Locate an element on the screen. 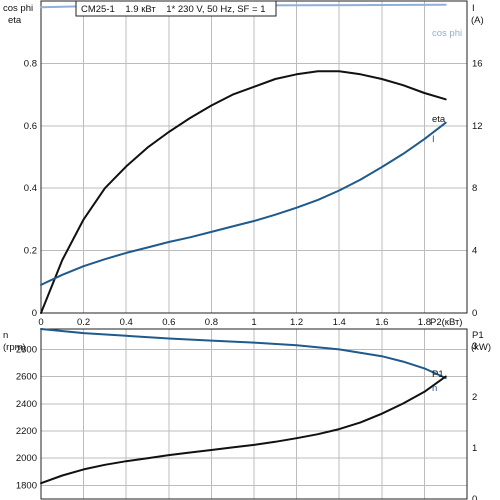 Image resolution: width=500 pixels, height=500 pixels. right-tick-label: 1 is located at coordinates (474, 448).